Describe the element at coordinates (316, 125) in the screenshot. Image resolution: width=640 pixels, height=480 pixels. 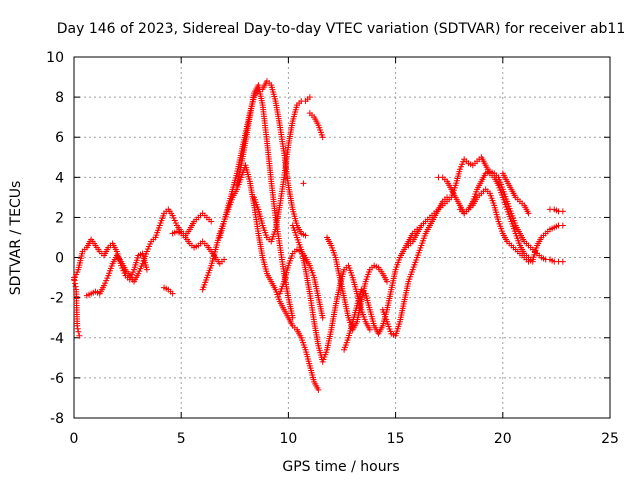
I see `series-sat-m` at that location.